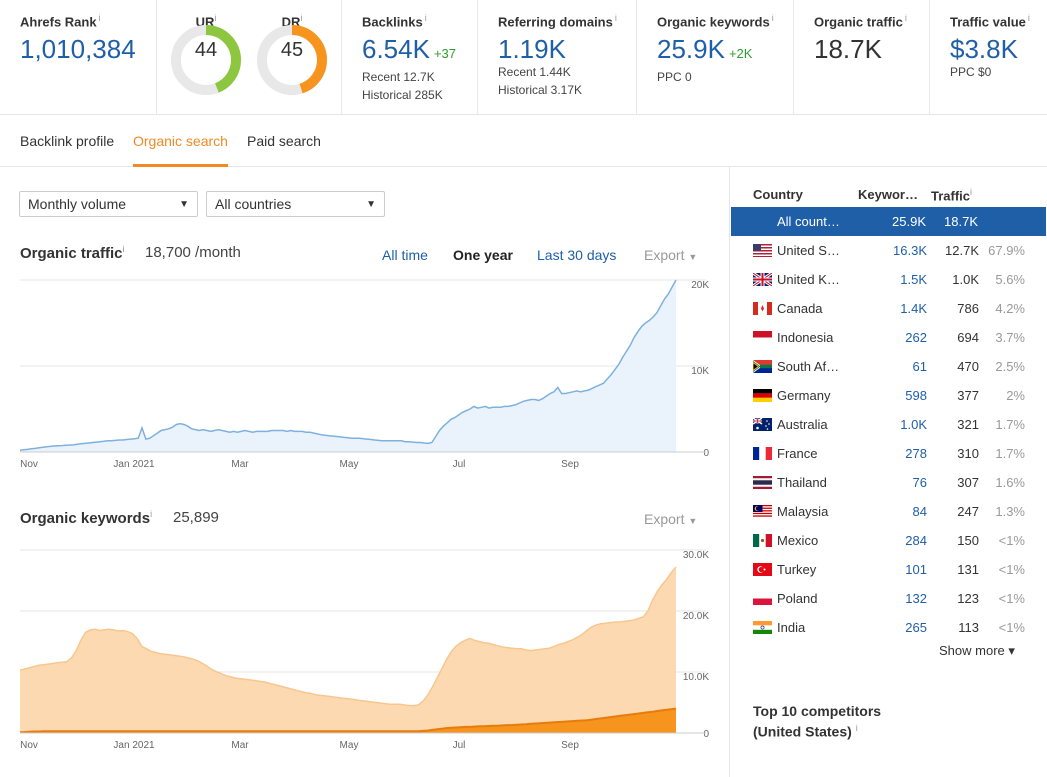 The image size is (1047, 777). What do you see at coordinates (67, 141) in the screenshot?
I see `tab-backlink-profile: Backlink profile` at bounding box center [67, 141].